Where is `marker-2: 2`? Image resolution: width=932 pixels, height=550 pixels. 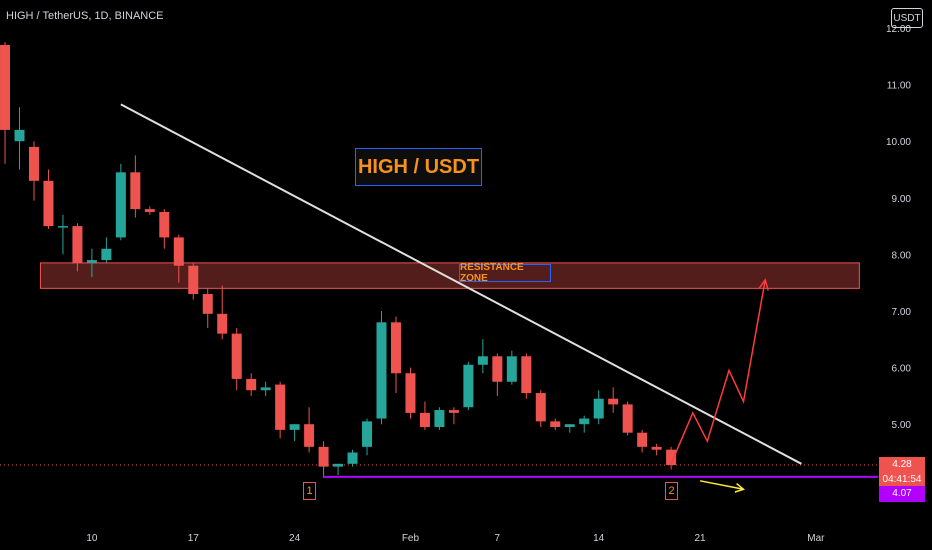
marker-2: 2 is located at coordinates (672, 490).